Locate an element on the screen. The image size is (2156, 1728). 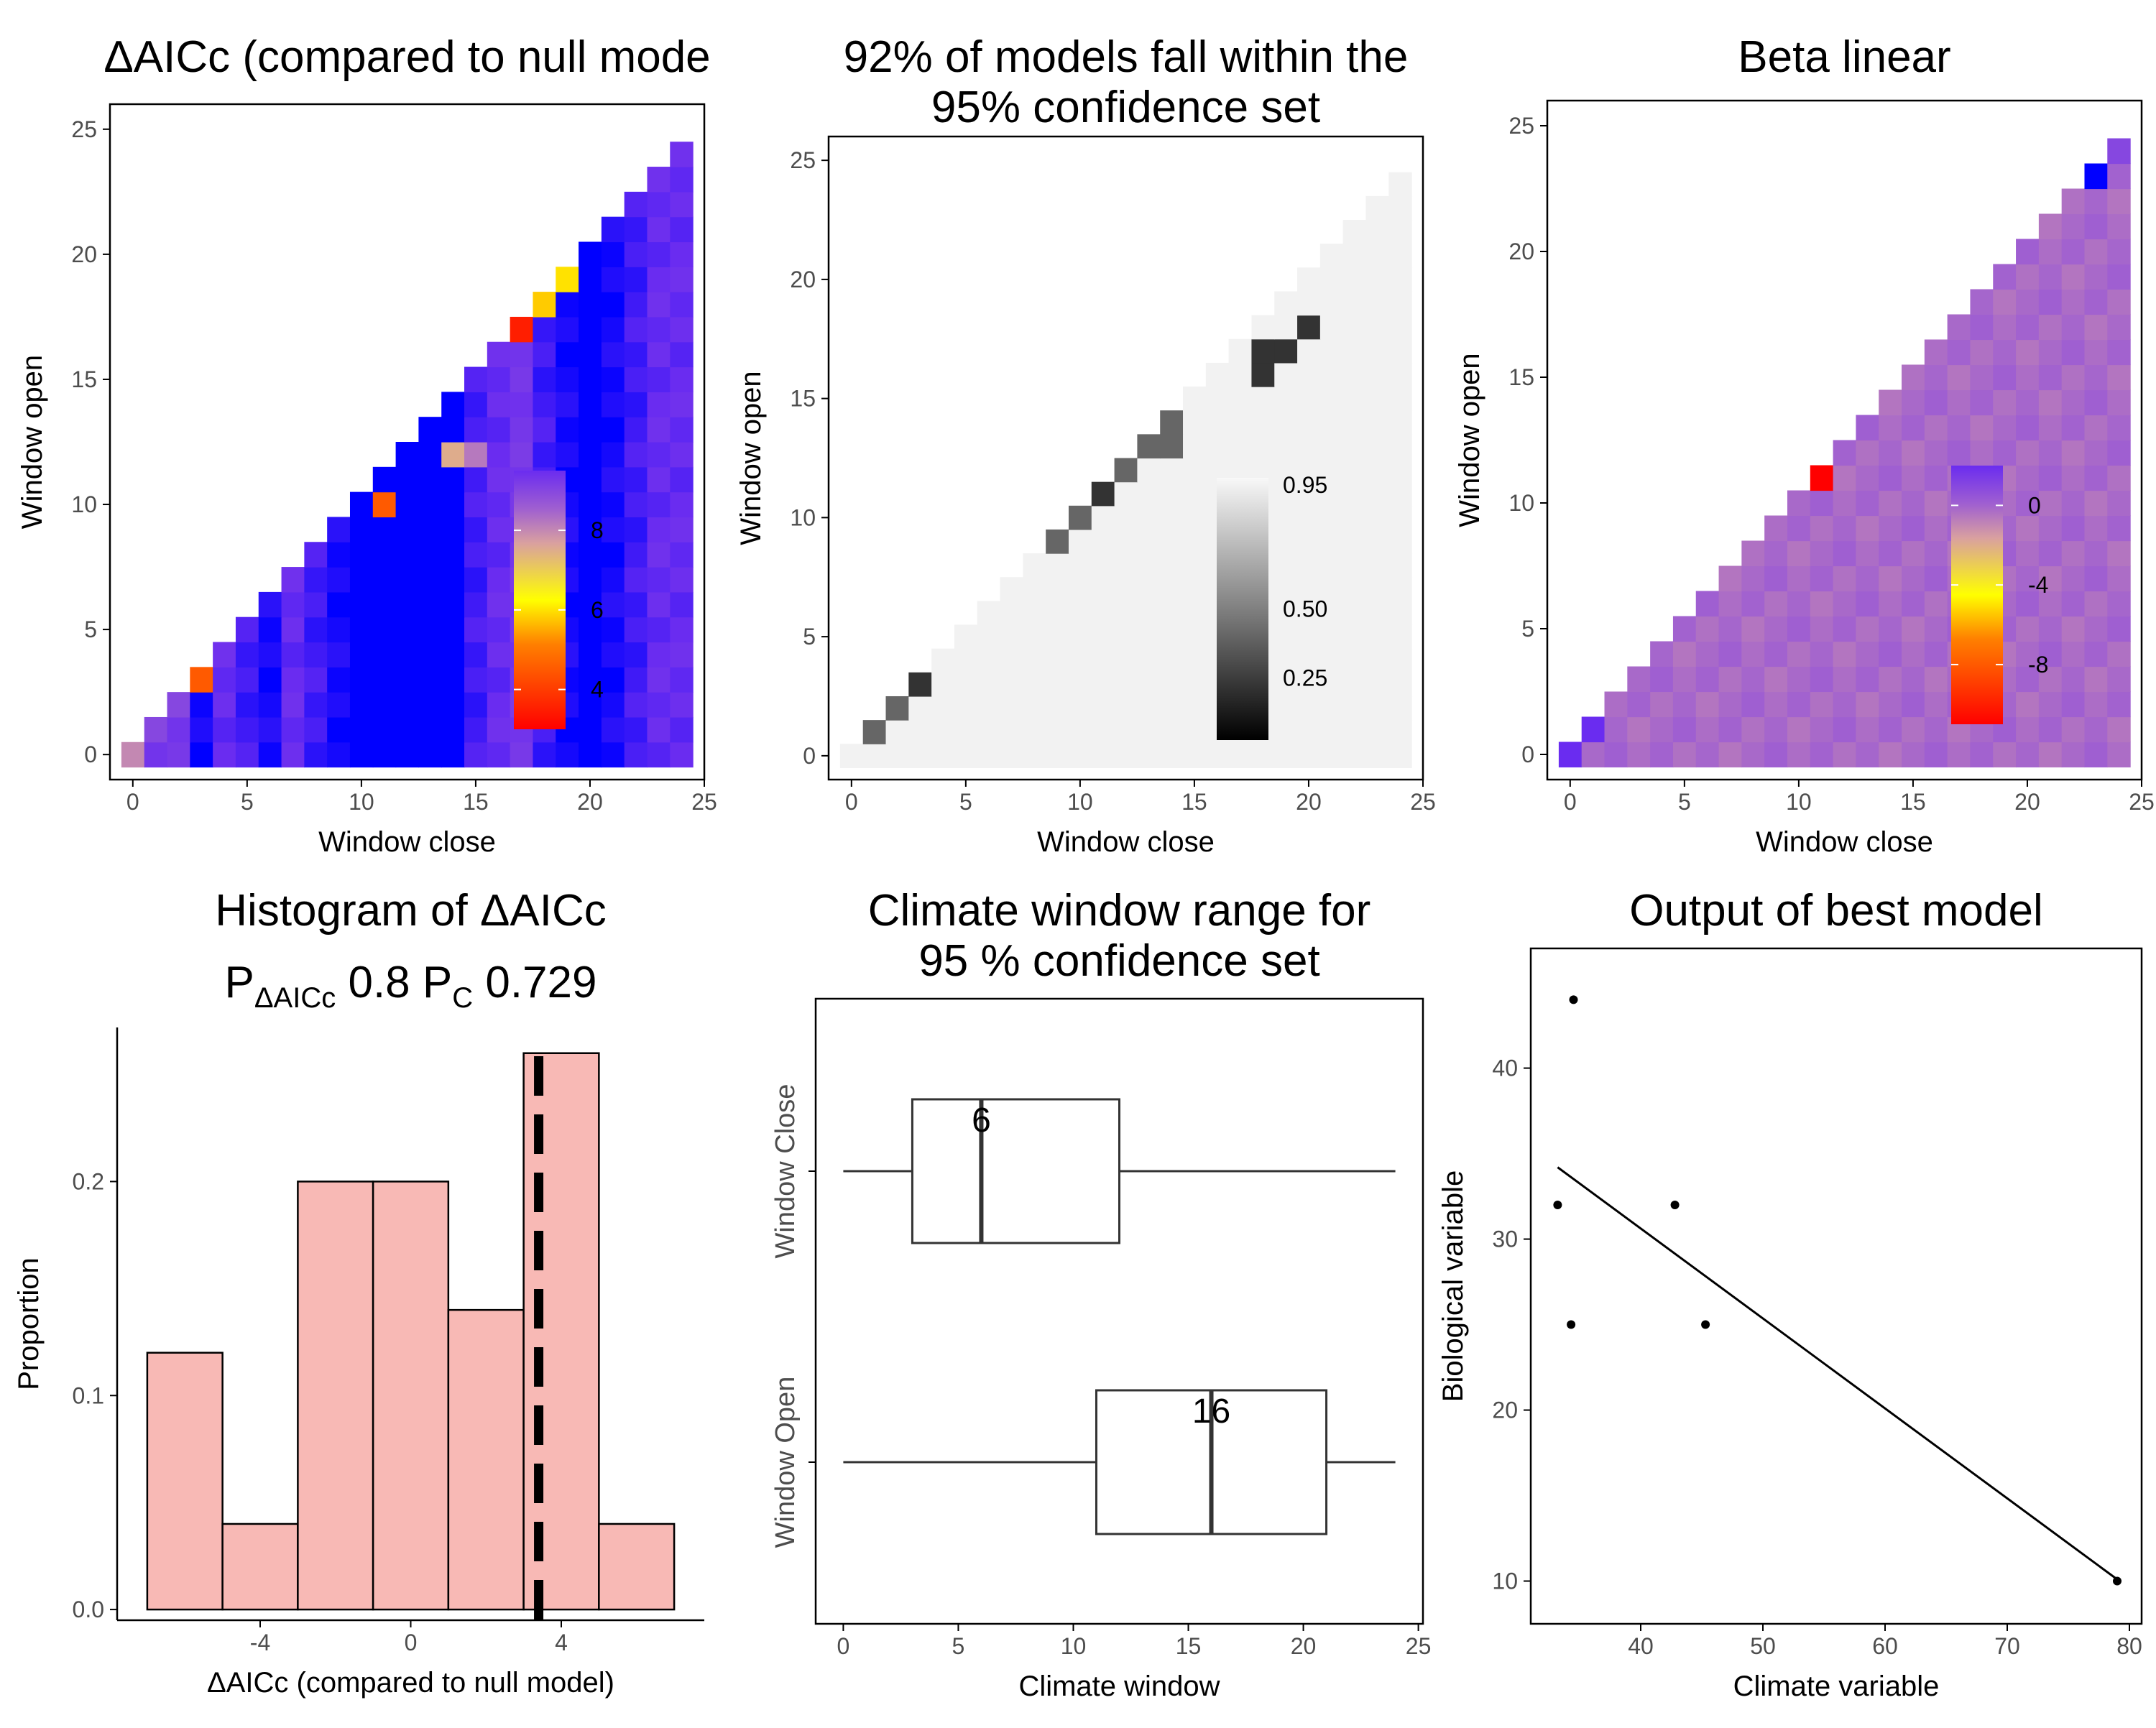
x-tick-label: 25 is located at coordinates (704, 802).